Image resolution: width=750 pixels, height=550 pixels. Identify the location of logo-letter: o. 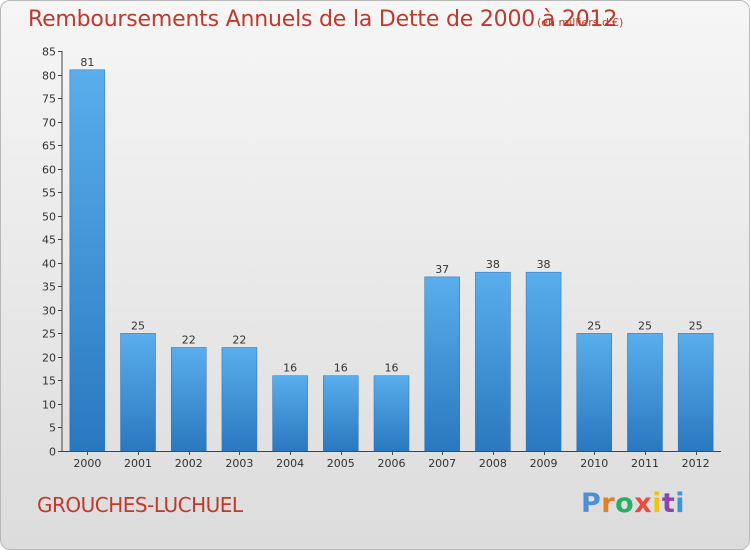
(625, 503).